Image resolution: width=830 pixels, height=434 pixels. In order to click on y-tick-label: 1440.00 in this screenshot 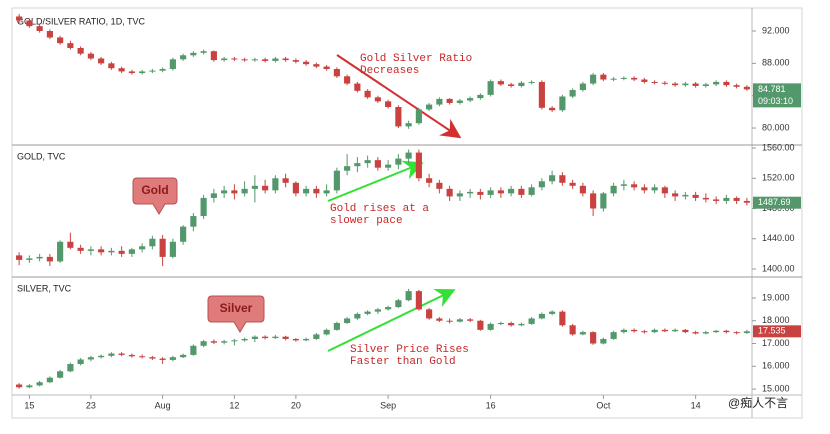, I will do `click(778, 238)`.